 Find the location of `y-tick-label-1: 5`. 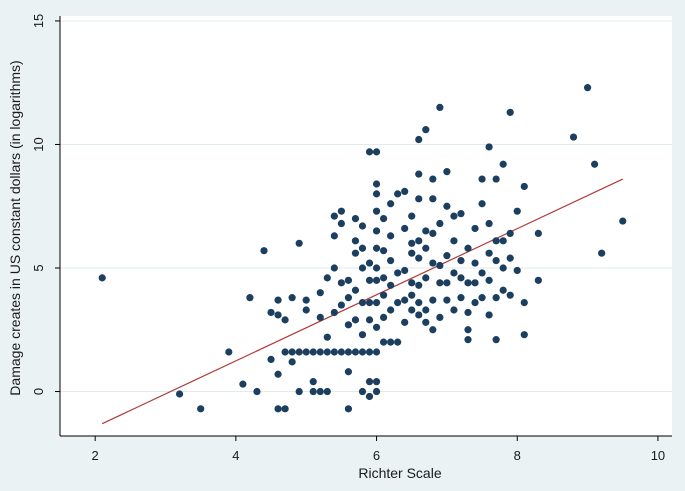

y-tick-label-1: 5 is located at coordinates (38, 267).